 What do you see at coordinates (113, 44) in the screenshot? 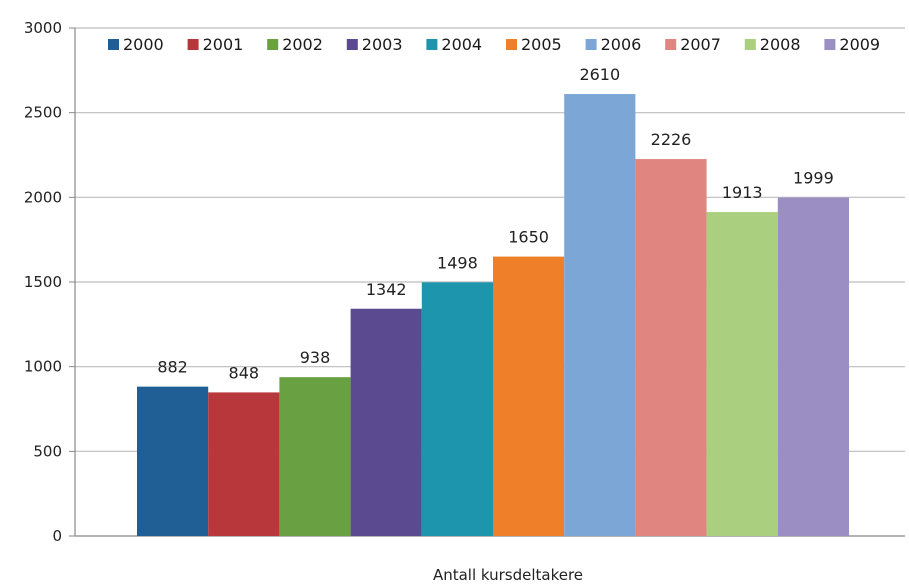
I see `legend-swatch-2000` at bounding box center [113, 44].